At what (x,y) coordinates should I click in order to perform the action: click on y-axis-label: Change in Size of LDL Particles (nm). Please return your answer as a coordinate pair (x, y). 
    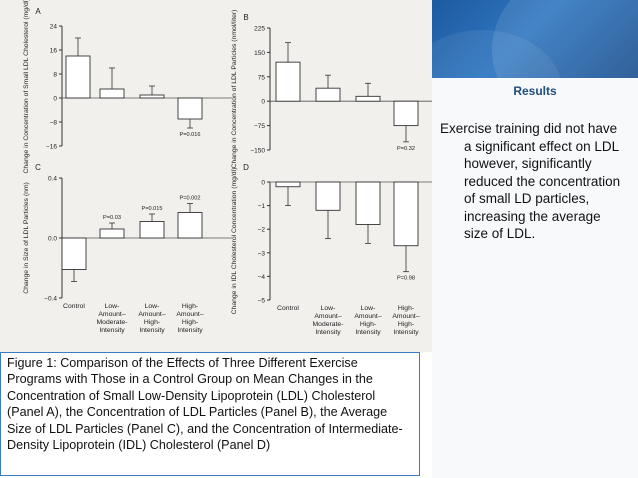
    Looking at the image, I should click on (26, 238).